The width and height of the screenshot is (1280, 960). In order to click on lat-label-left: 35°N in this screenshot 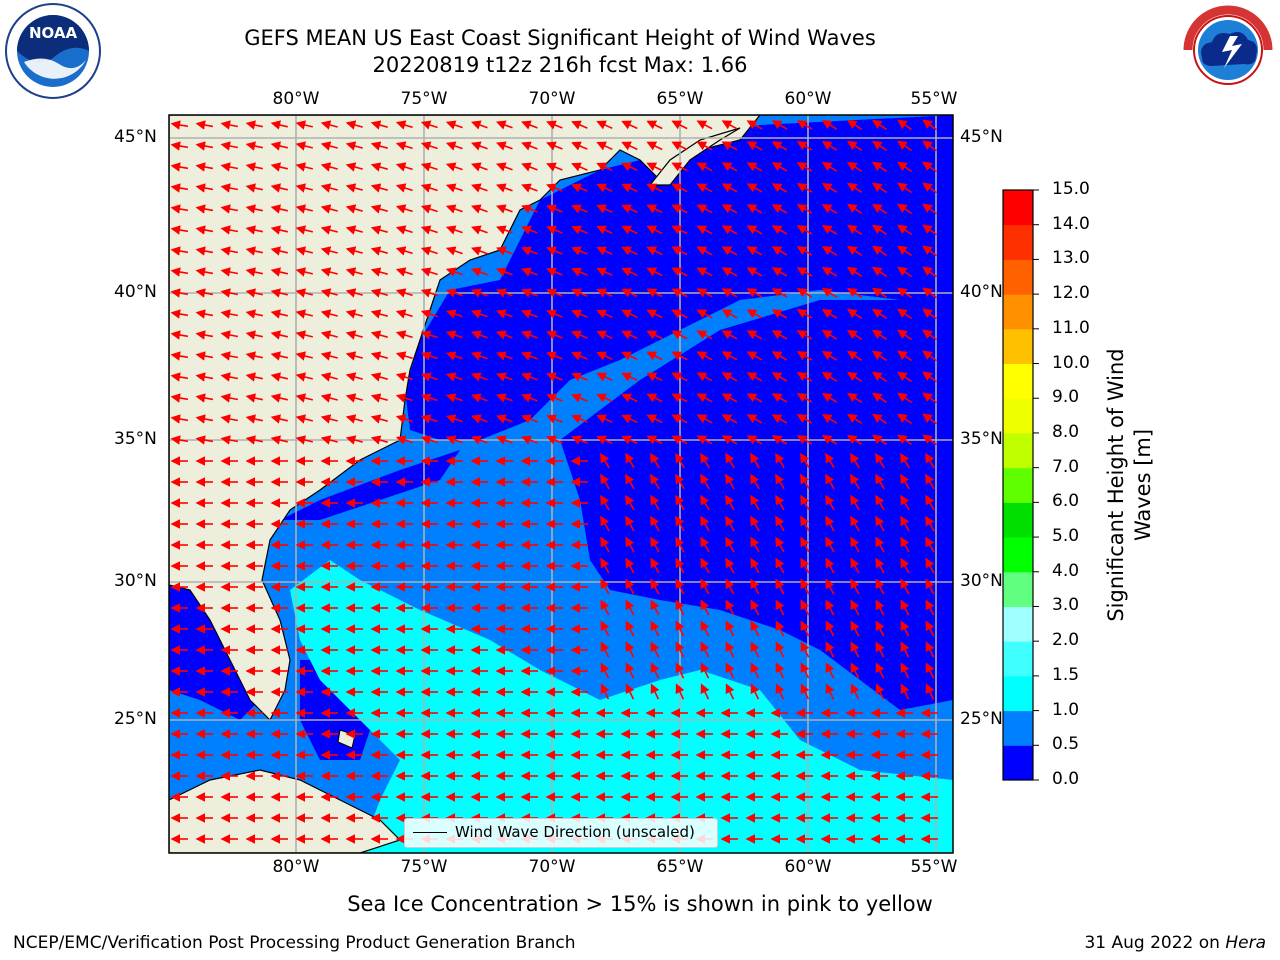, I will do `click(135, 439)`.